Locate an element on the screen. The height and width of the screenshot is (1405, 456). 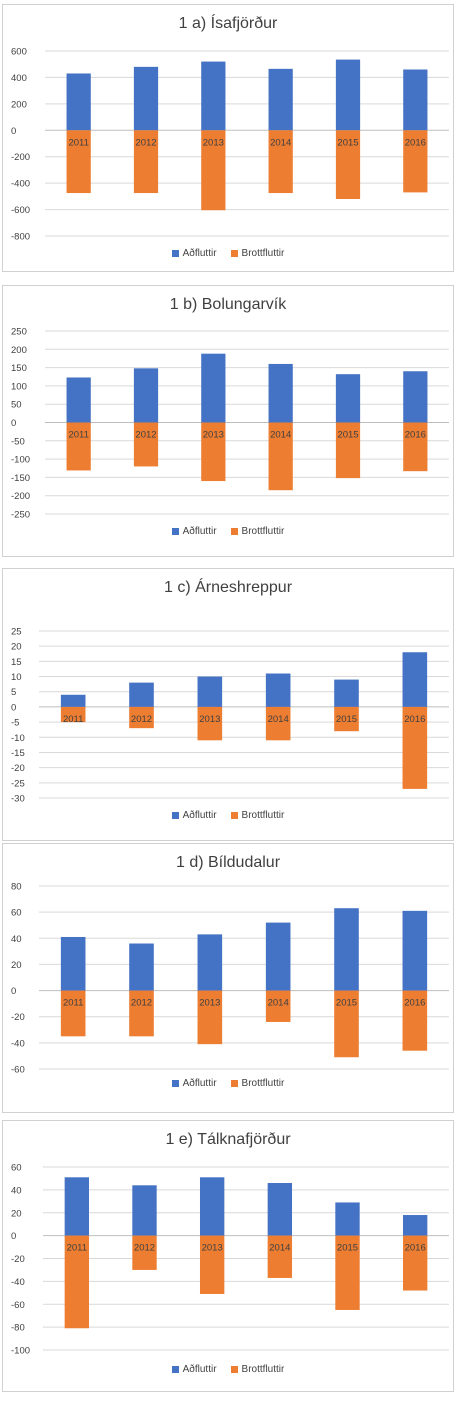
y-tick-label: 100 is located at coordinates (19, 386).